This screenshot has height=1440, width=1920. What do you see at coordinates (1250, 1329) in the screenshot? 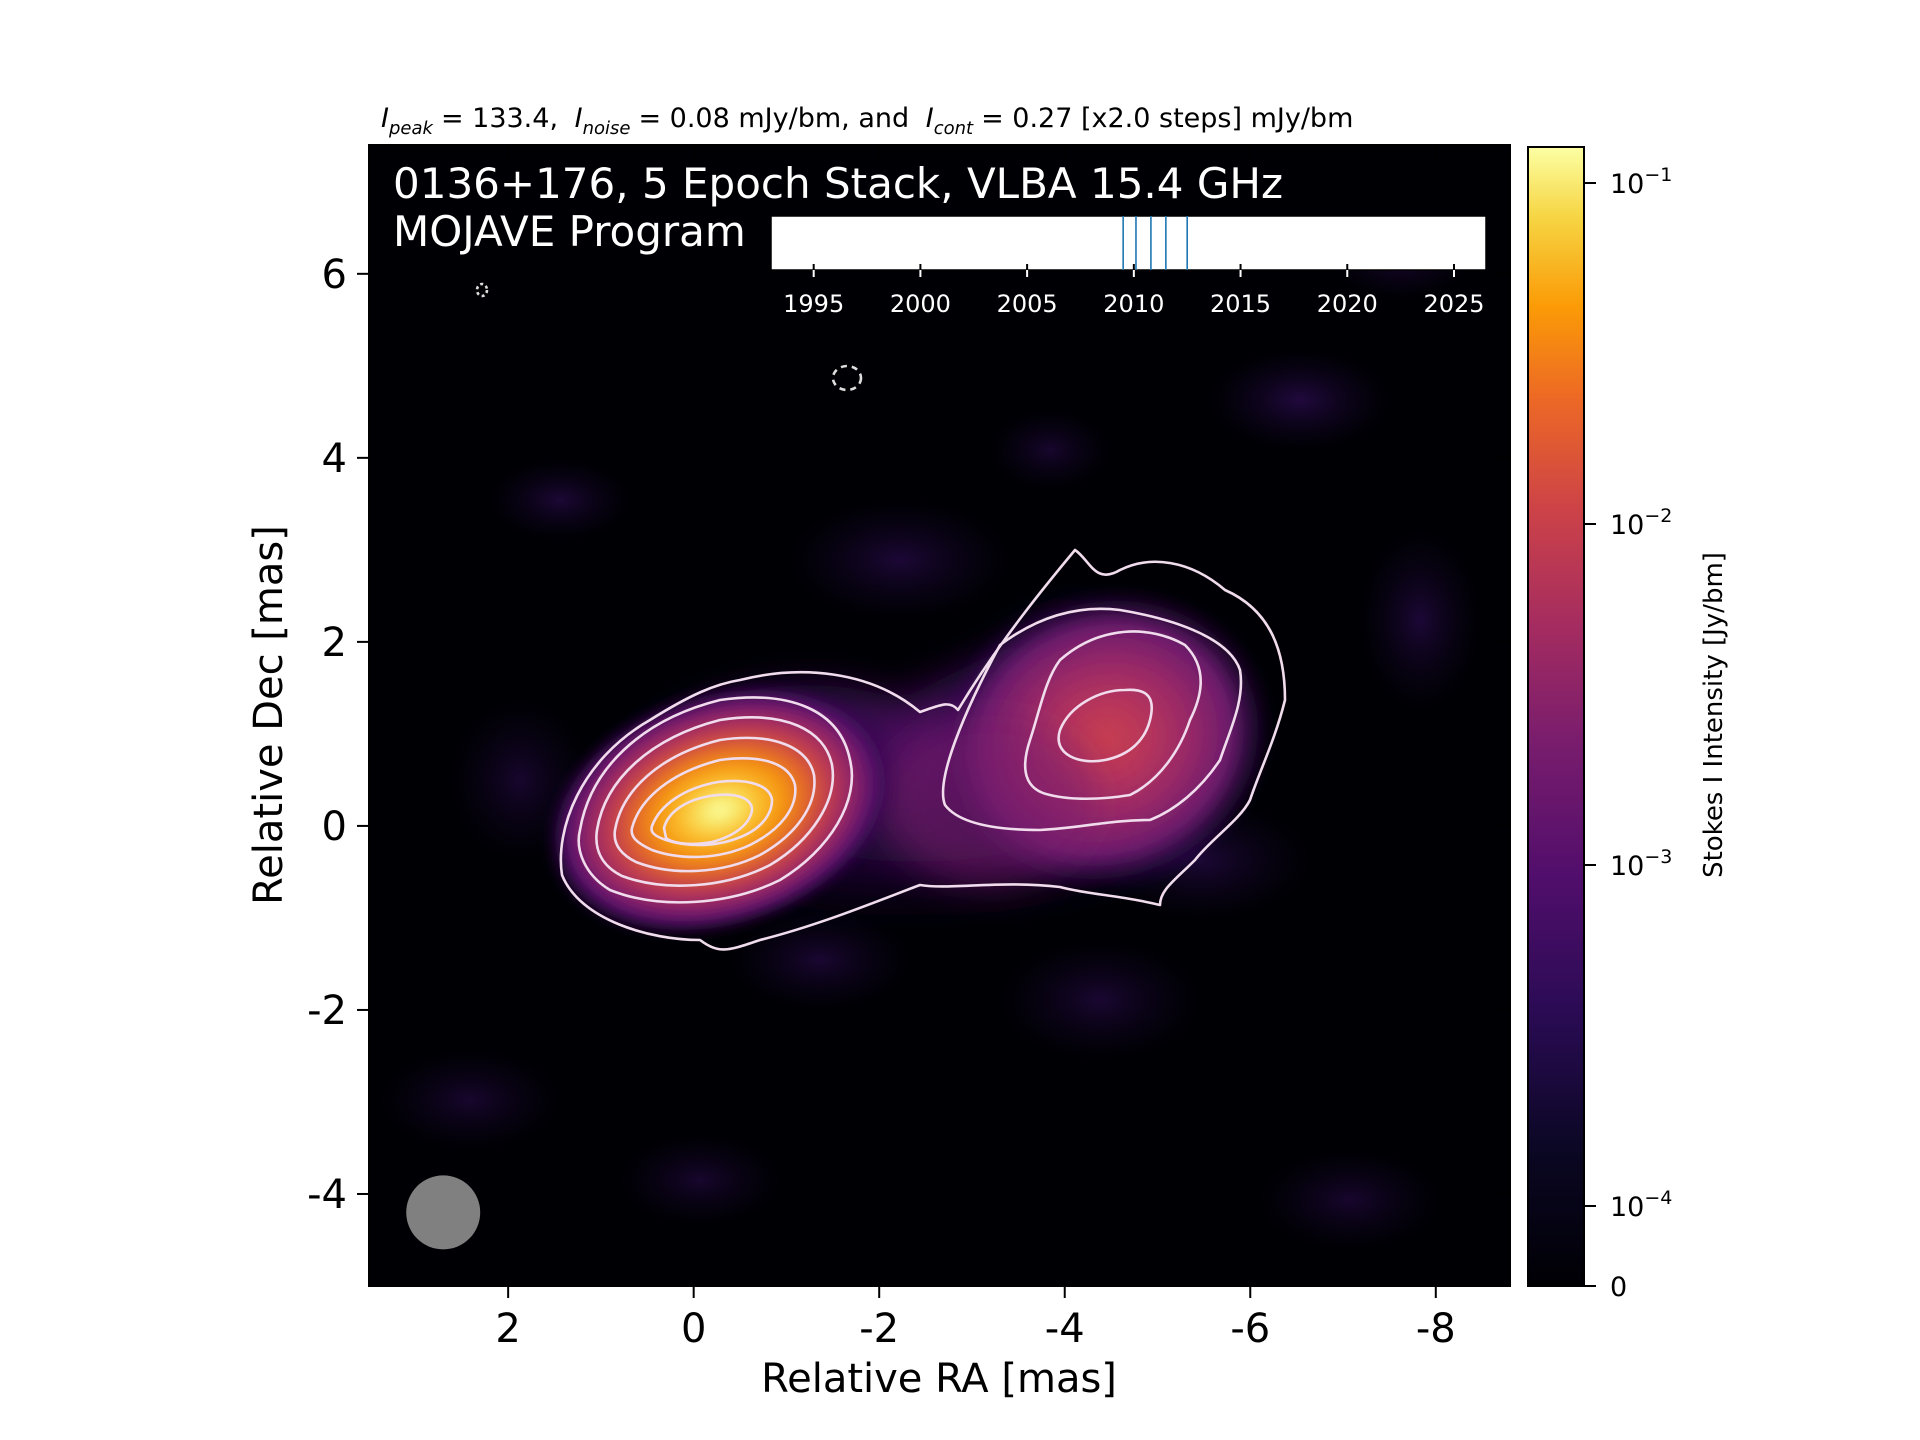
I see `x-tick-label: -6` at bounding box center [1250, 1329].